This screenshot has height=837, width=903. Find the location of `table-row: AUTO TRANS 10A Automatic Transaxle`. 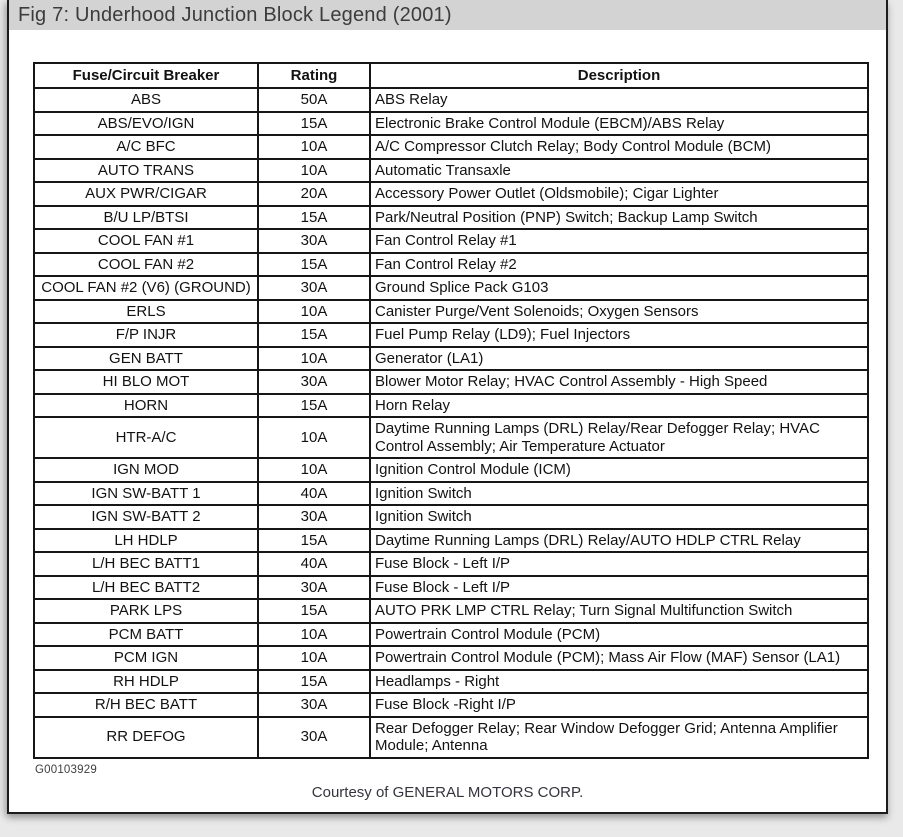

table-row: AUTO TRANS 10A Automatic Transaxle is located at coordinates (451, 170).